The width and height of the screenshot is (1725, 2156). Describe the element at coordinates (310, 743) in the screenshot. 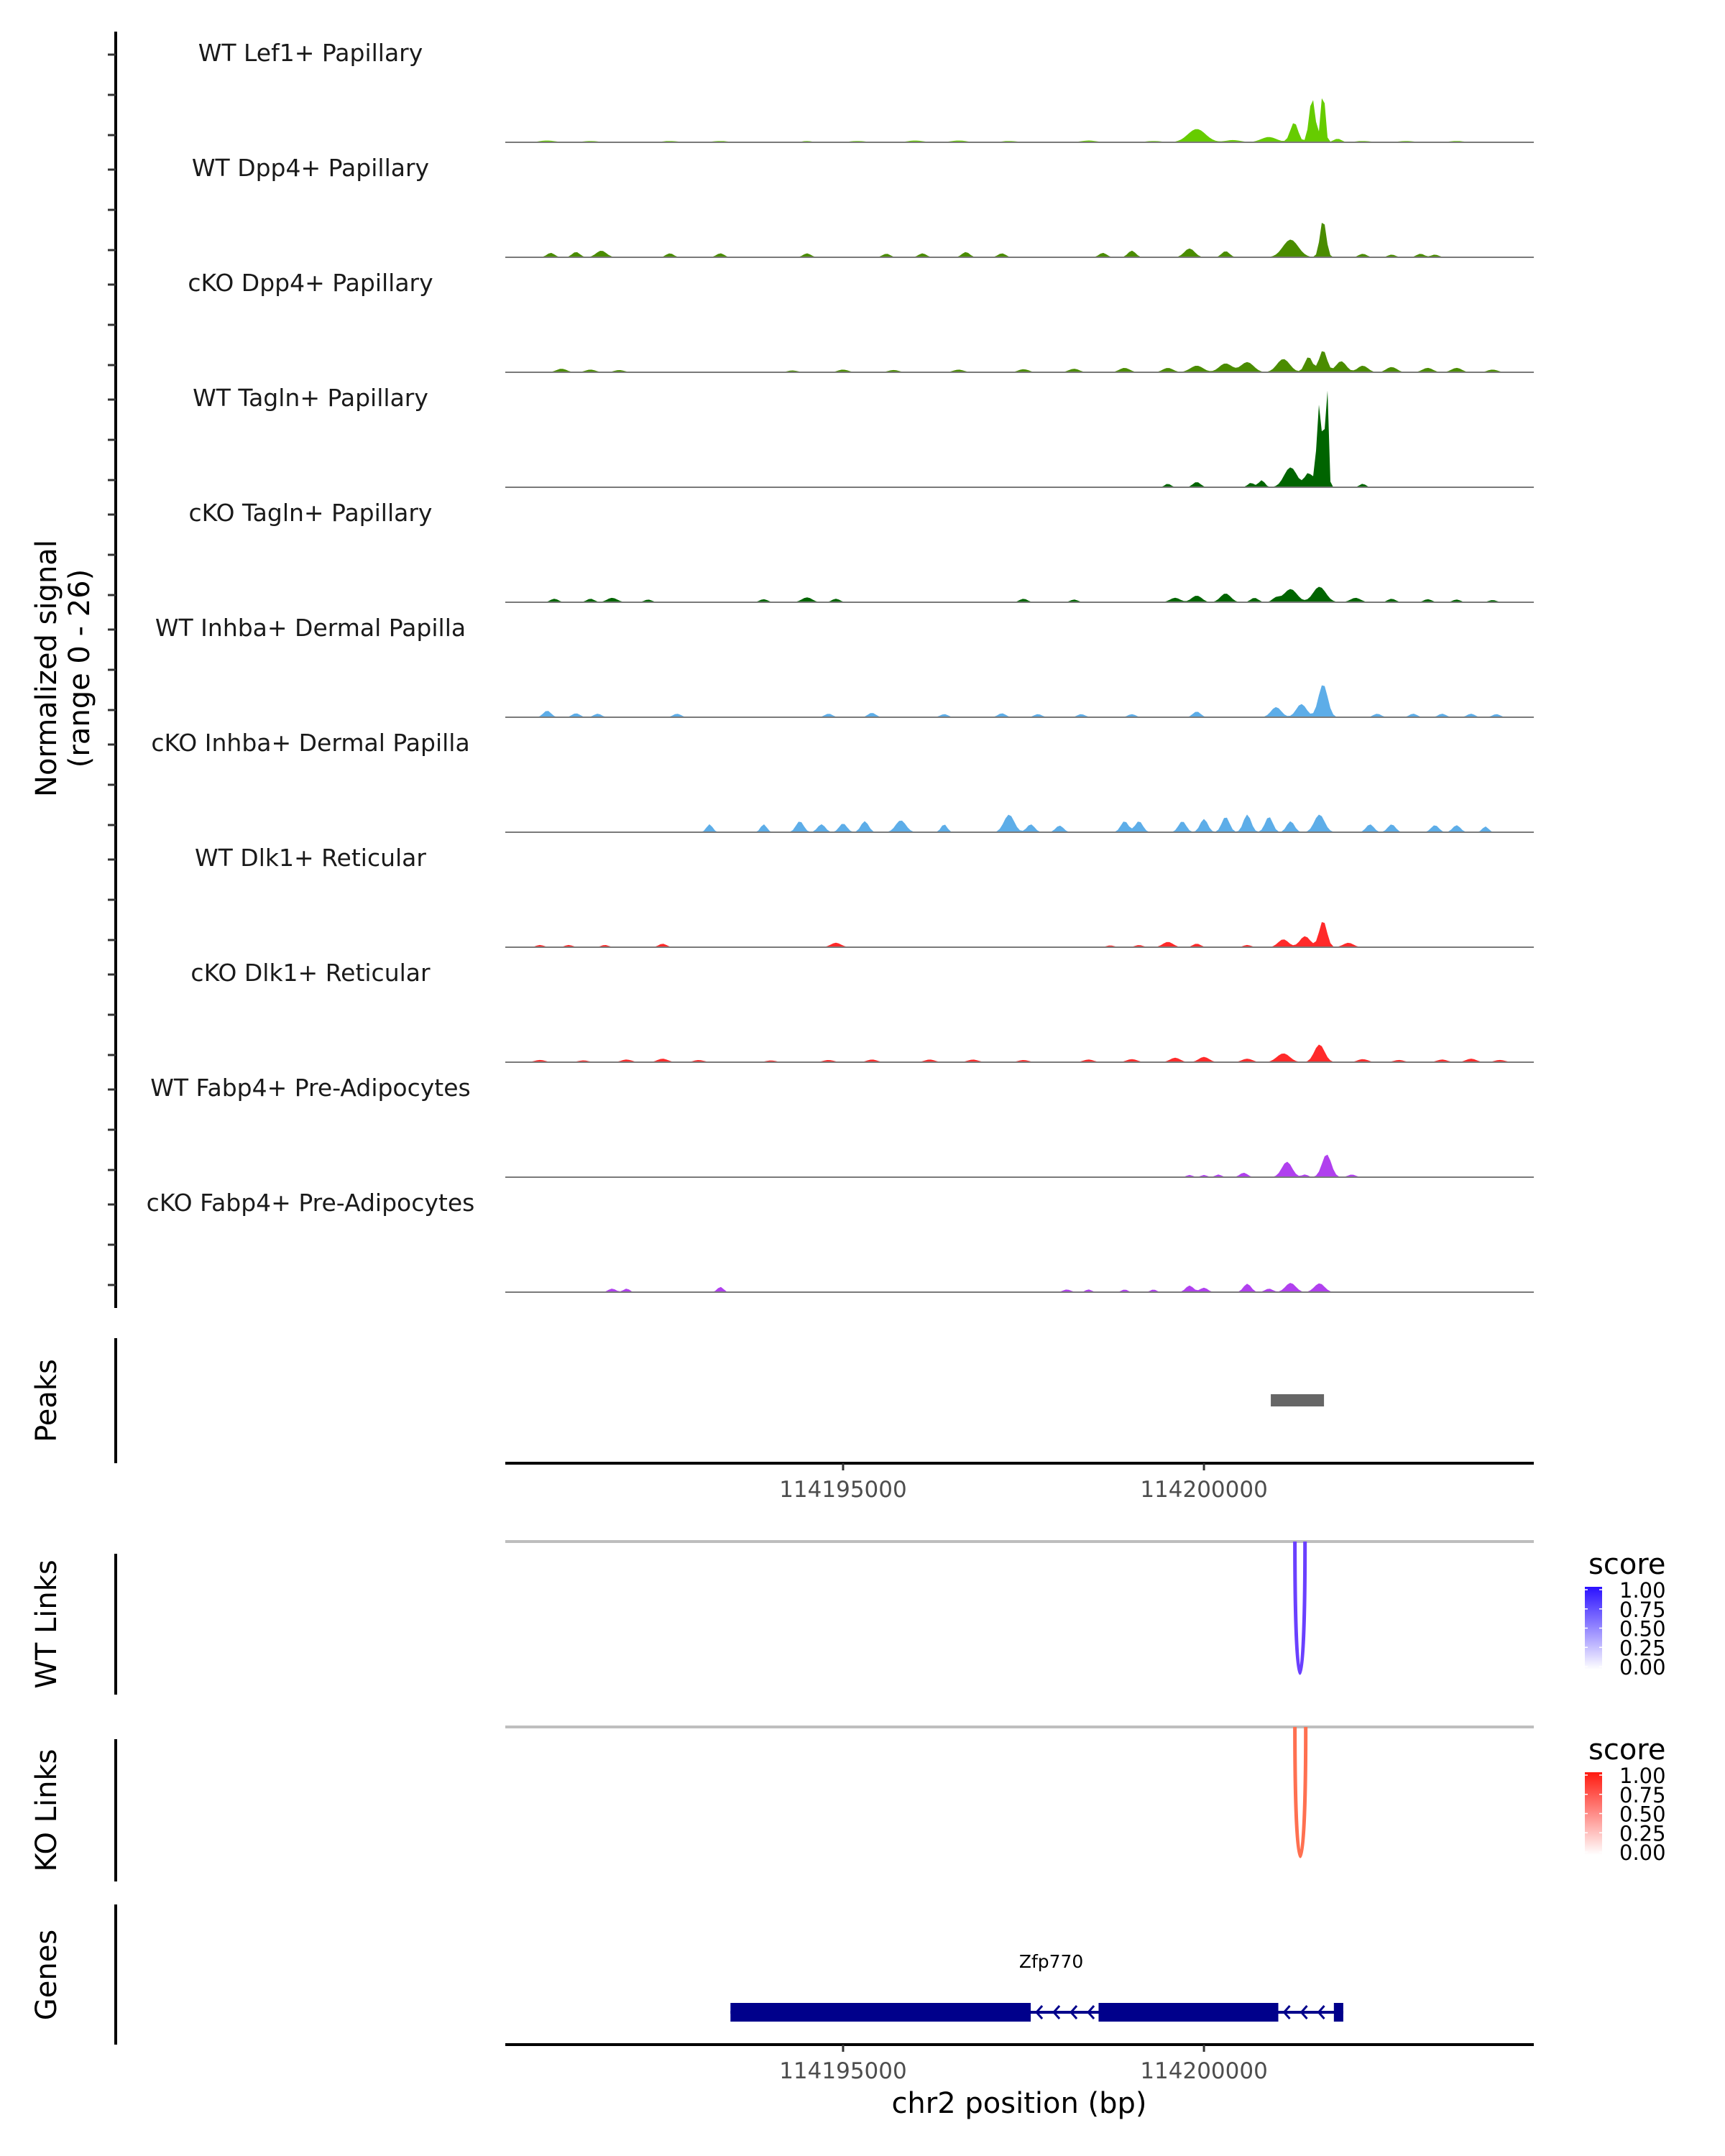

I see `track-label: cKO Inhba+ Dermal Papilla` at that location.